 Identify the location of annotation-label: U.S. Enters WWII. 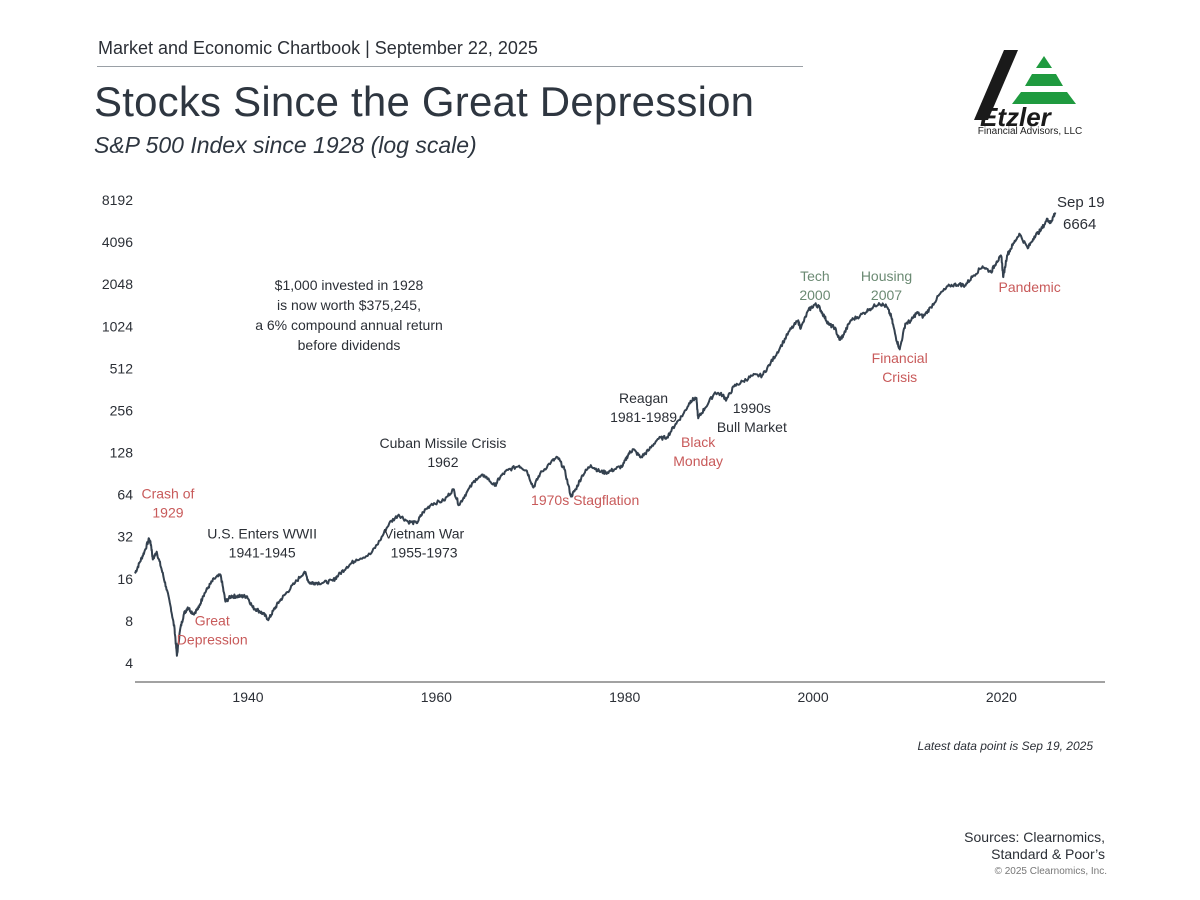
(262, 534).